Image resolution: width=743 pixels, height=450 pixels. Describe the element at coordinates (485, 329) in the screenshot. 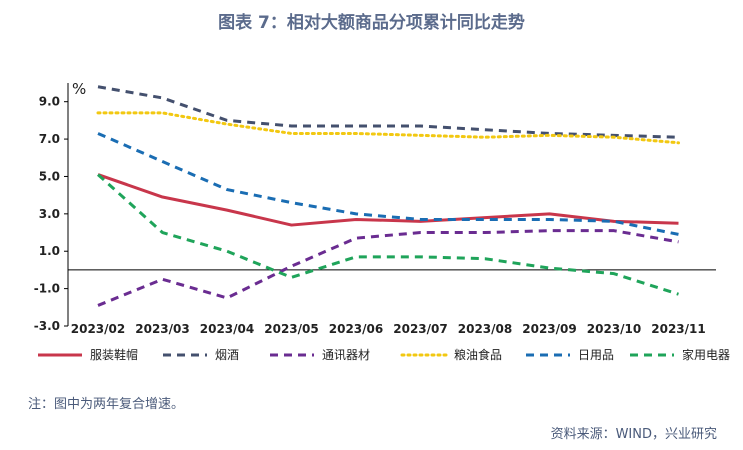

I see `x-tick-label: 2023/08` at that location.